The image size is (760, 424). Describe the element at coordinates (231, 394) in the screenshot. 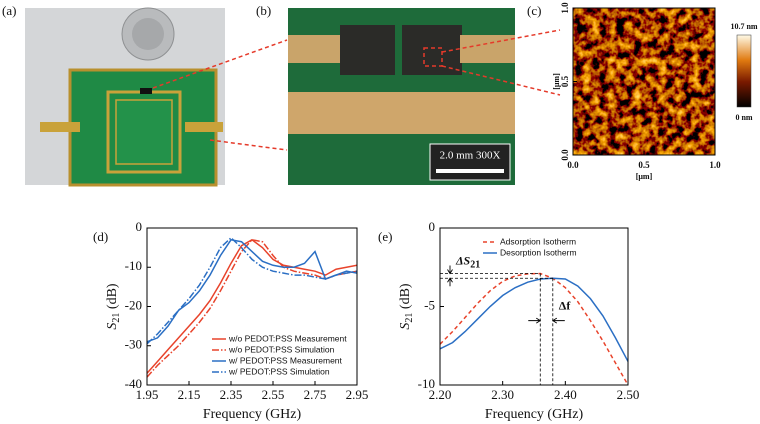

I see `x-tick-label: 2.35` at that location.